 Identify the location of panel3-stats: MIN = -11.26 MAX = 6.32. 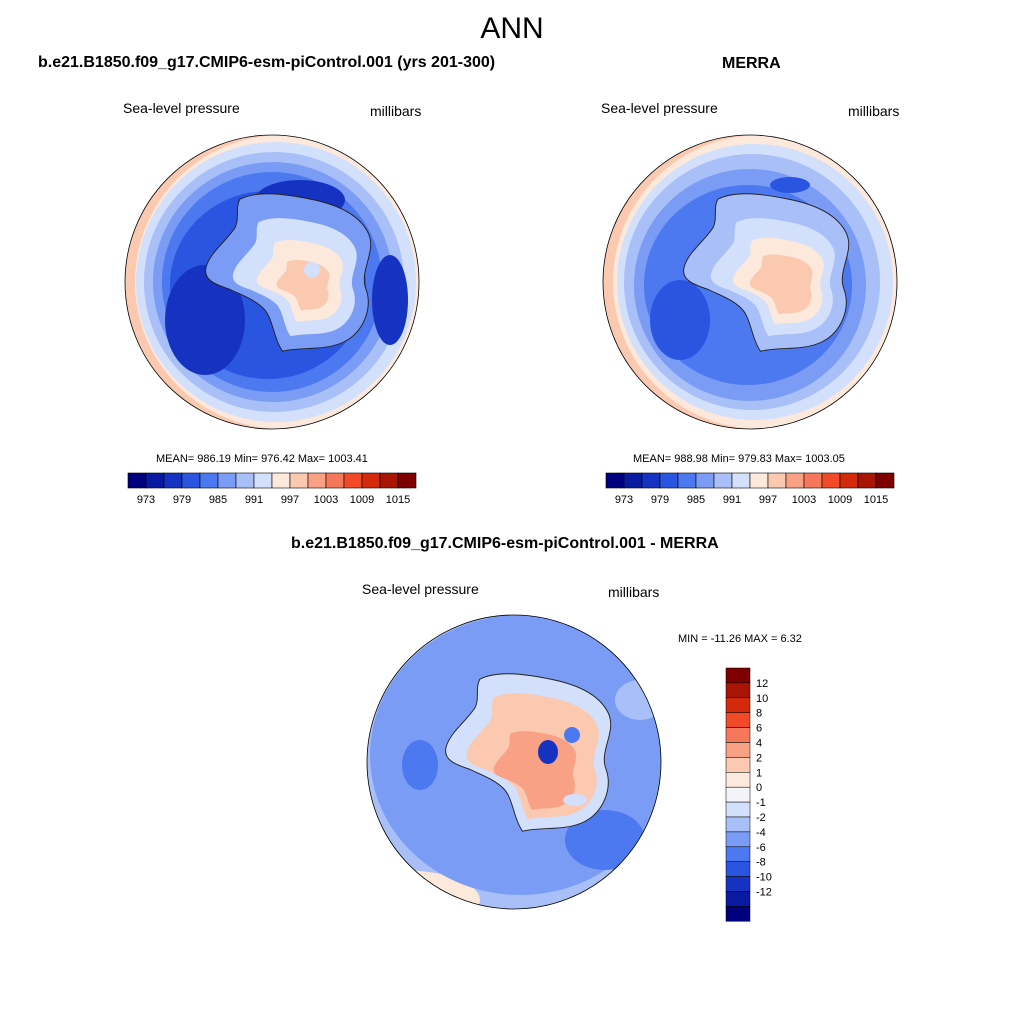
(740, 639).